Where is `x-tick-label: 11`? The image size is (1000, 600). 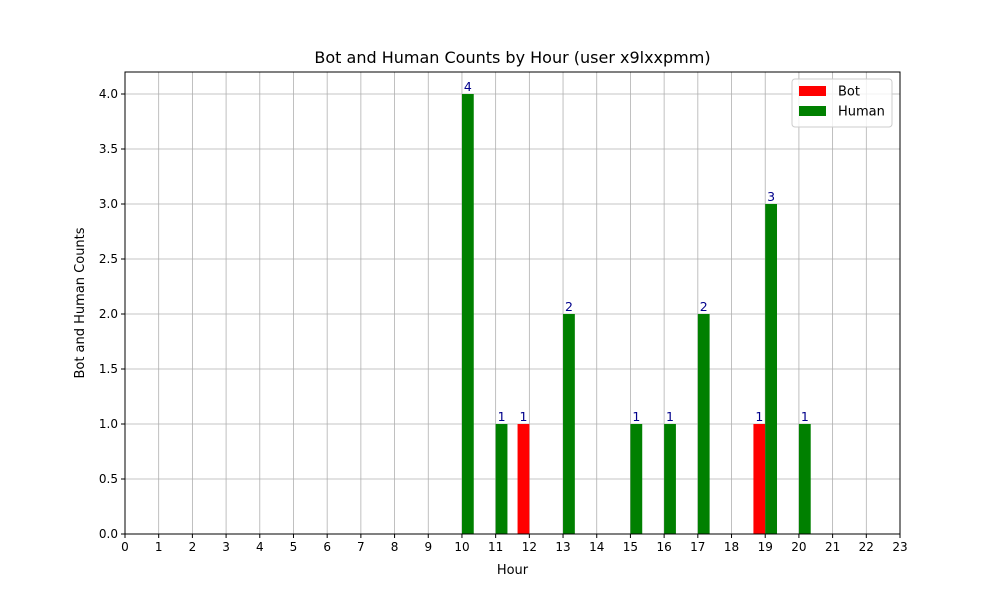
x-tick-label: 11 is located at coordinates (495, 547).